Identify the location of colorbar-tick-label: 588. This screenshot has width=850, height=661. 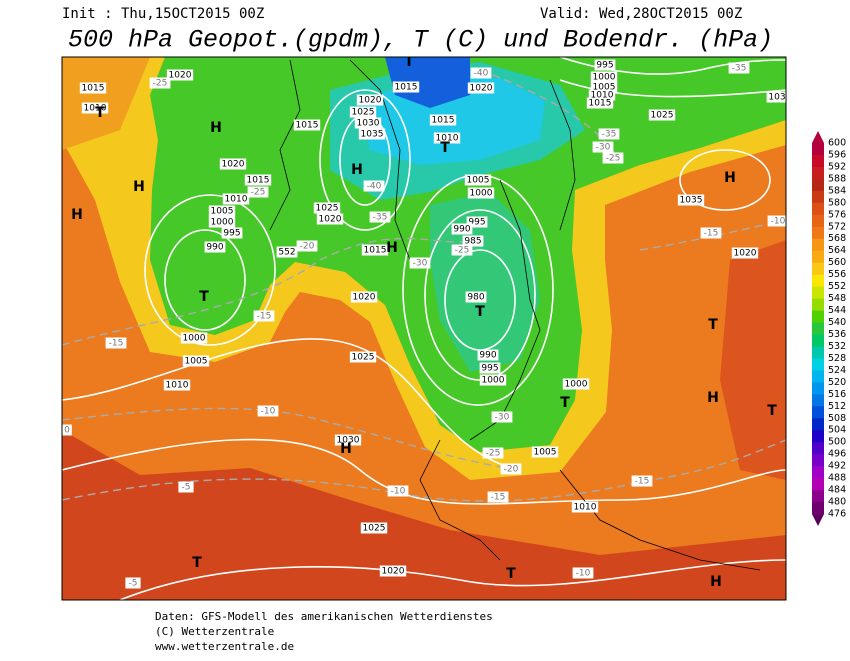
(837, 178).